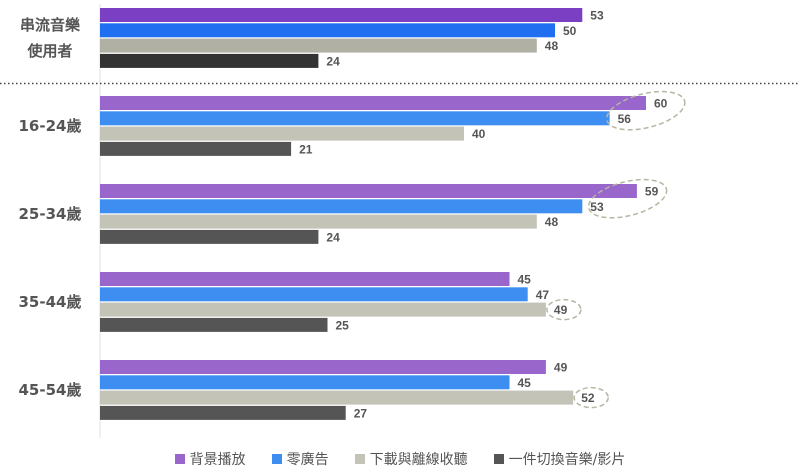 Image resolution: width=800 pixels, height=476 pixels. Describe the element at coordinates (50, 302) in the screenshot. I see `group-label-35-44歲: 35-44歲` at that location.